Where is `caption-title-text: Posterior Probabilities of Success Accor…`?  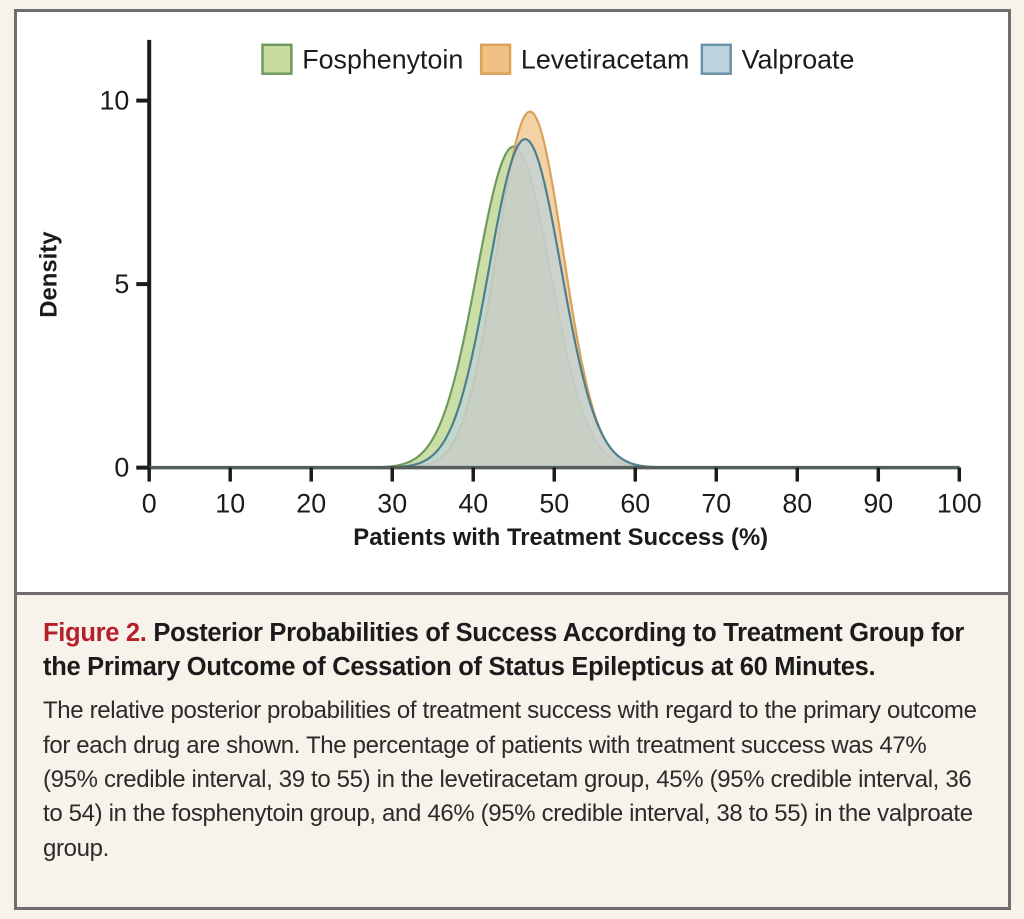
caption-title-text: Posterior Probabilities of Success Accor… is located at coordinates (504, 650).